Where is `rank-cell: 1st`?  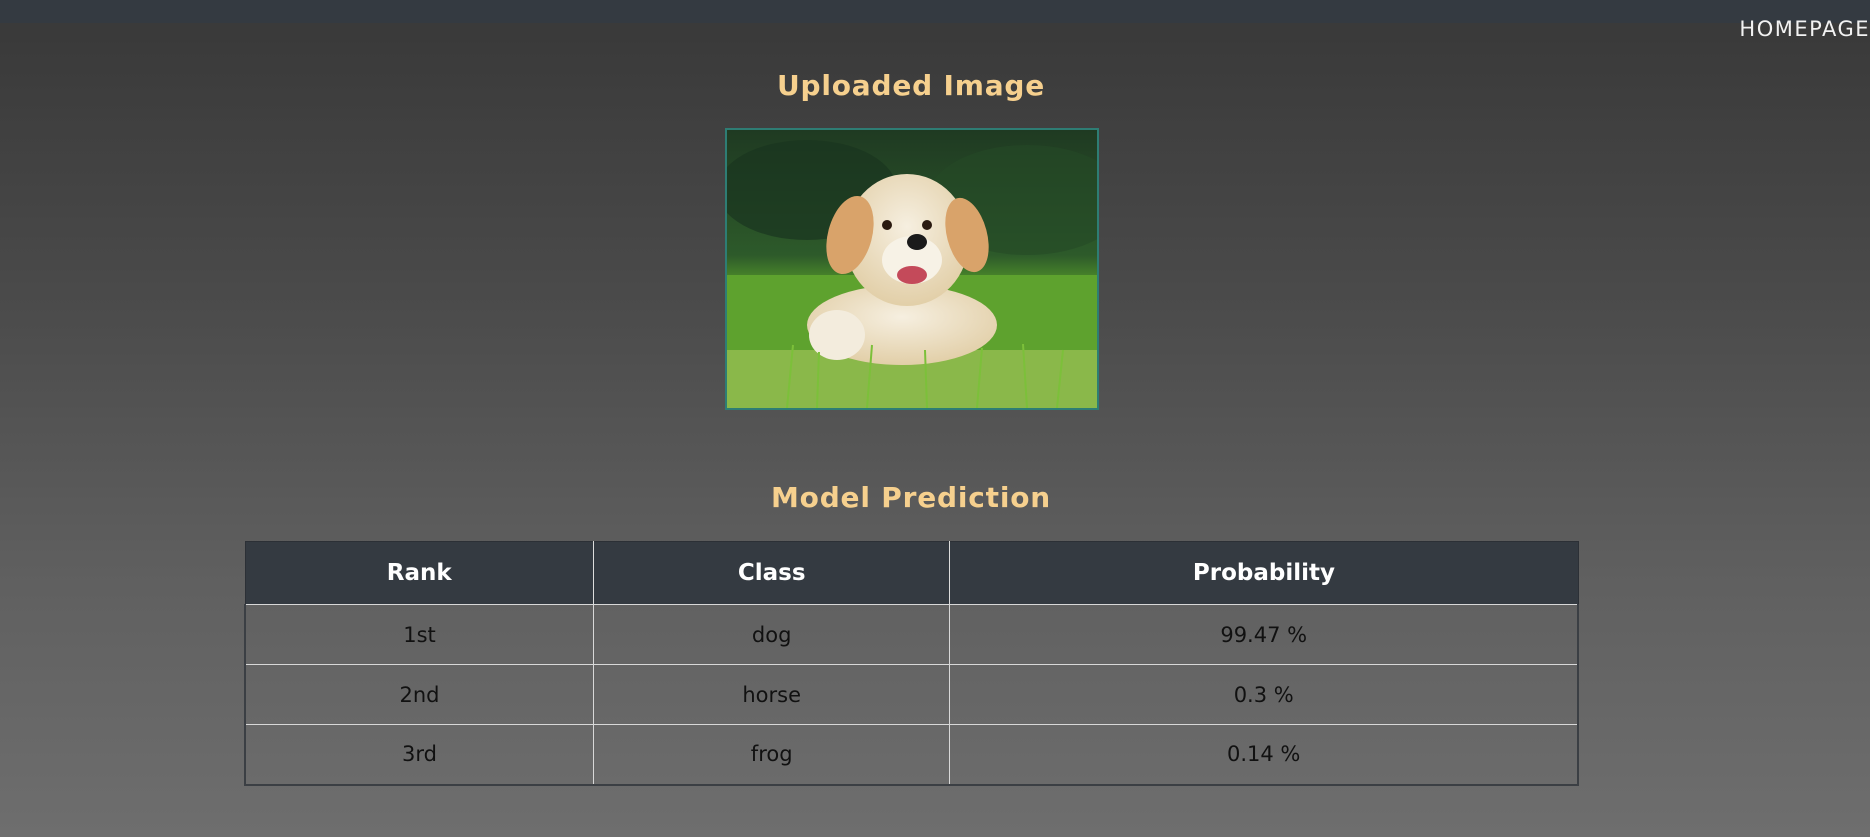
rank-cell: 1st is located at coordinates (418, 634).